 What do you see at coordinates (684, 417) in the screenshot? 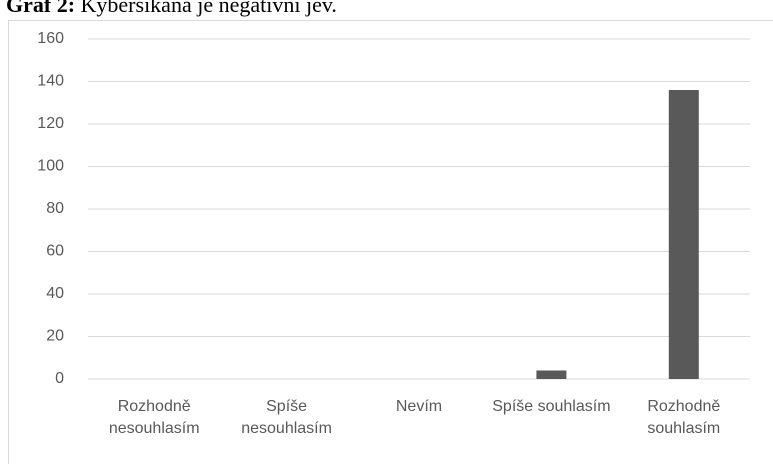
I see `x-tick-label: Rozhodně souhlasím` at bounding box center [684, 417].